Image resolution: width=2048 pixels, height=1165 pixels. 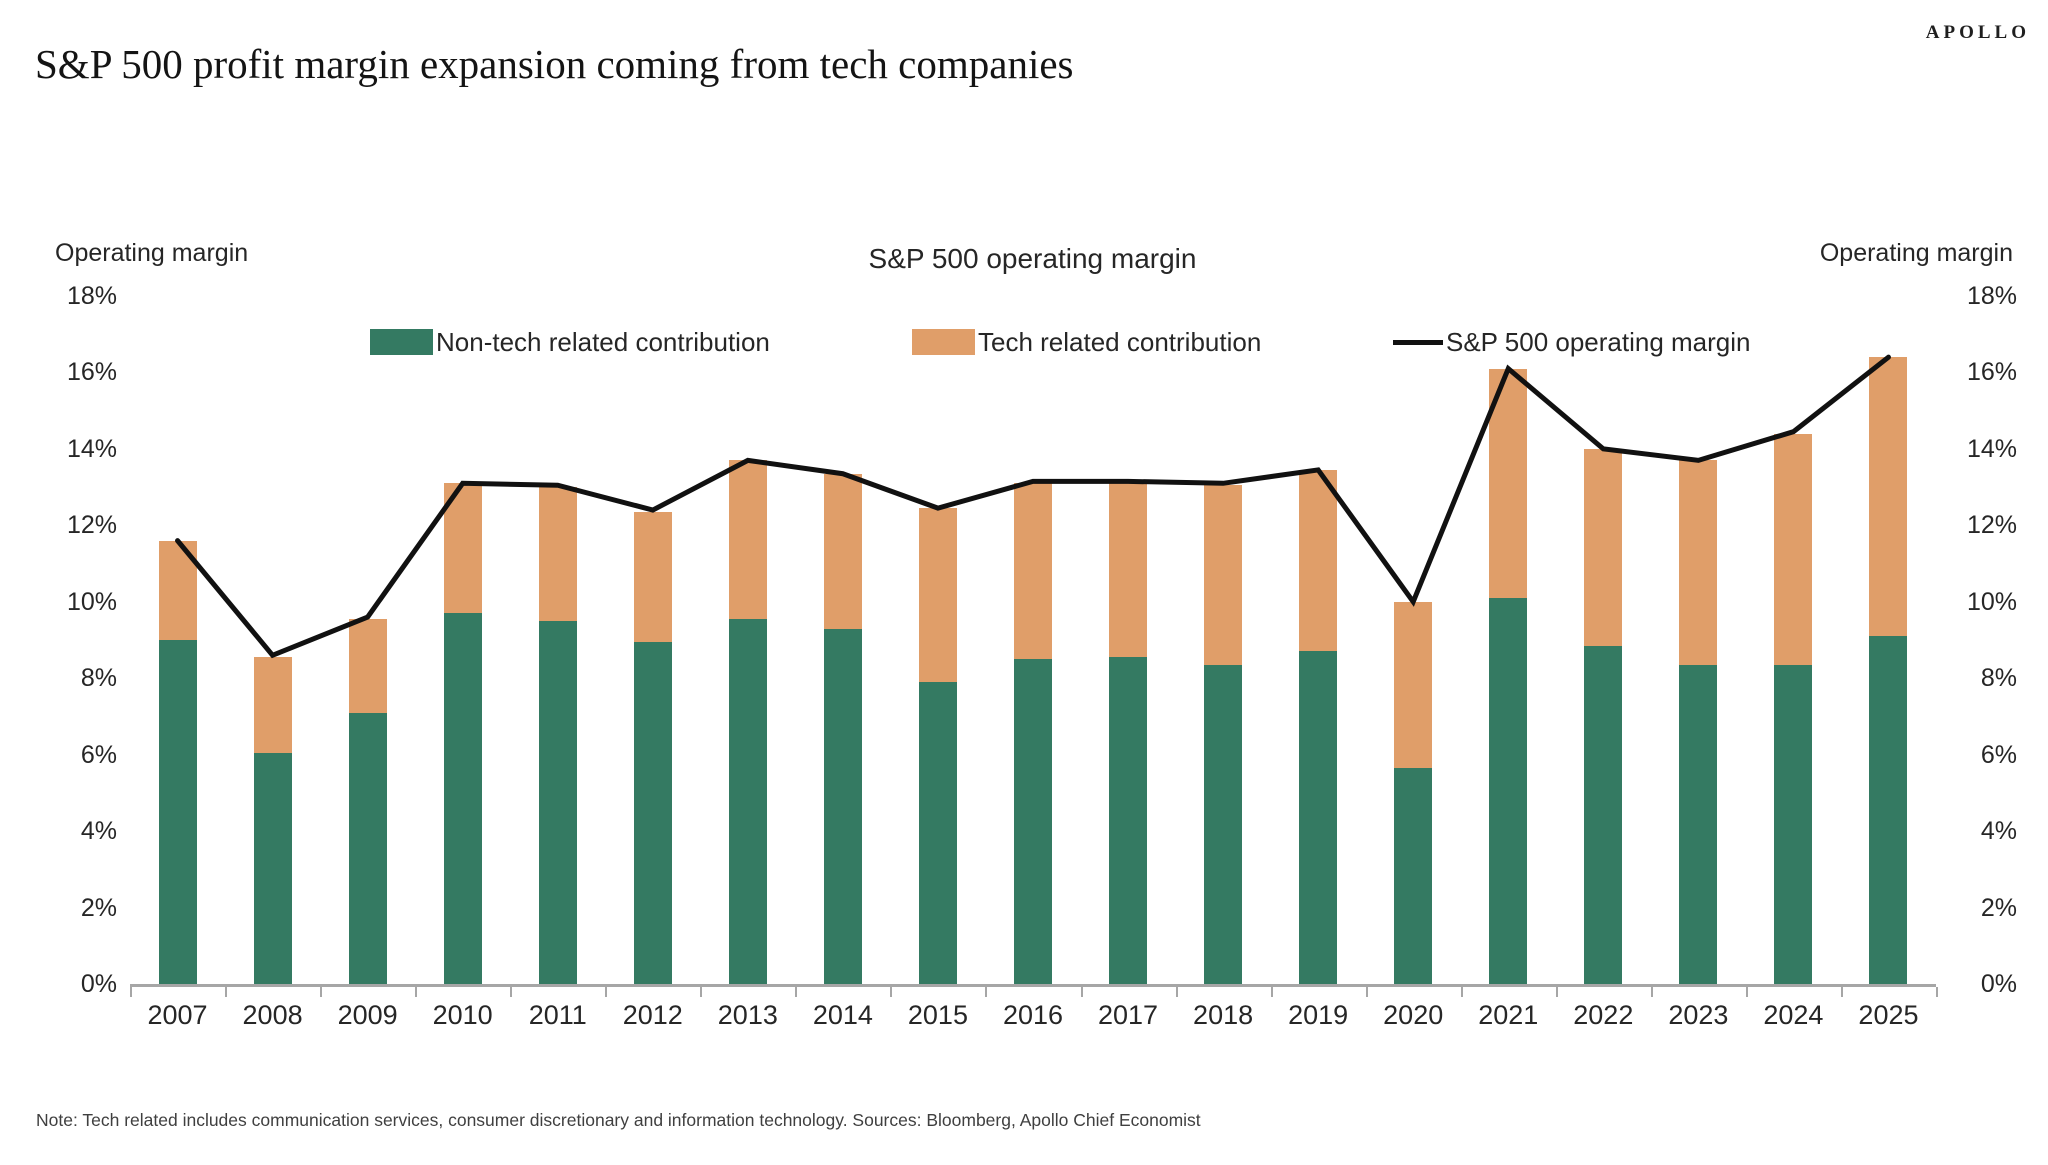 What do you see at coordinates (1508, 1015) in the screenshot?
I see `x-axis-label-2021: 2021` at bounding box center [1508, 1015].